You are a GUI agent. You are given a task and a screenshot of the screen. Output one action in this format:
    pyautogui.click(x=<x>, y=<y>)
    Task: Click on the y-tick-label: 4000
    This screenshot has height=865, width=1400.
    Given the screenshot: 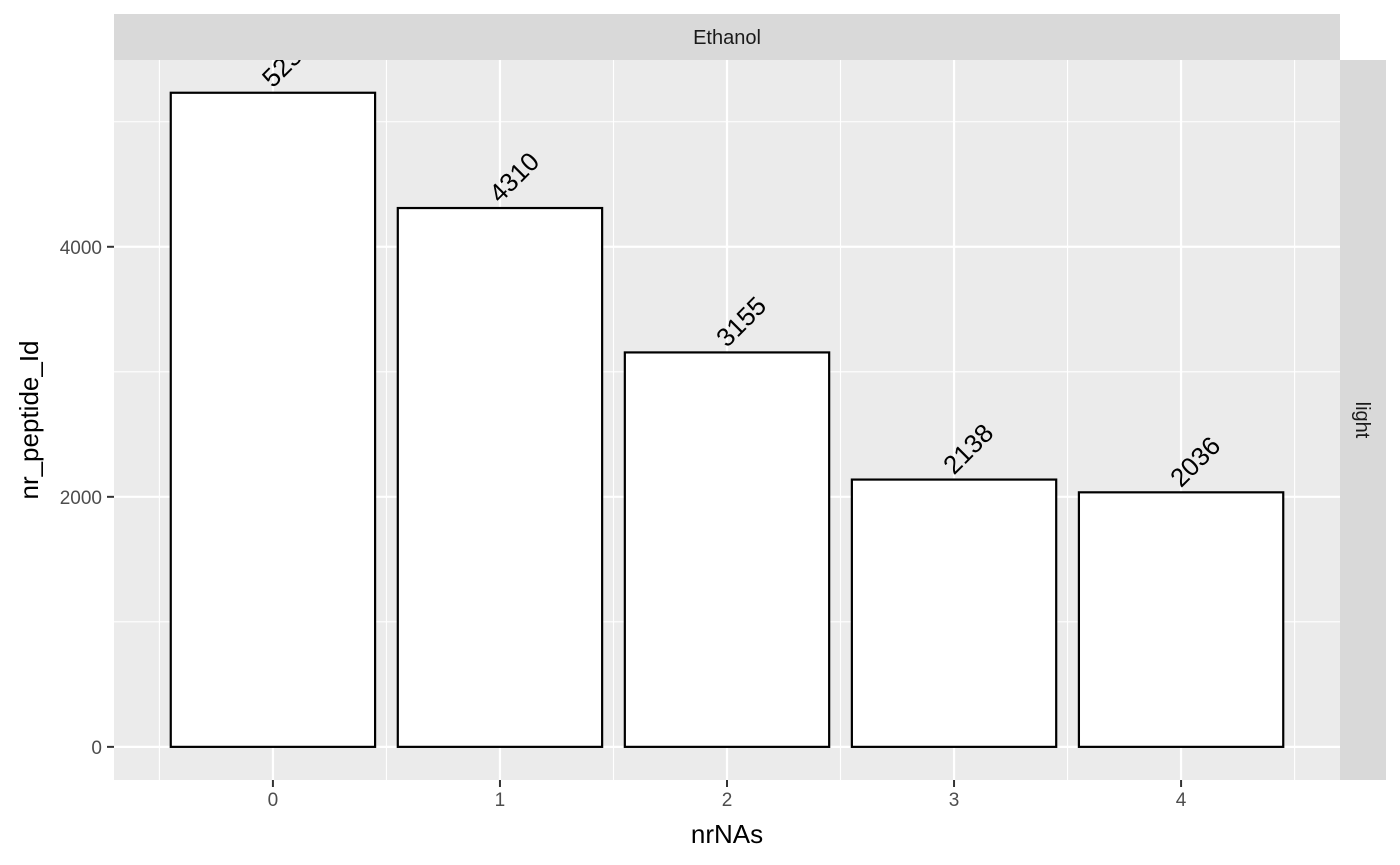 What is the action you would take?
    pyautogui.click(x=81, y=248)
    